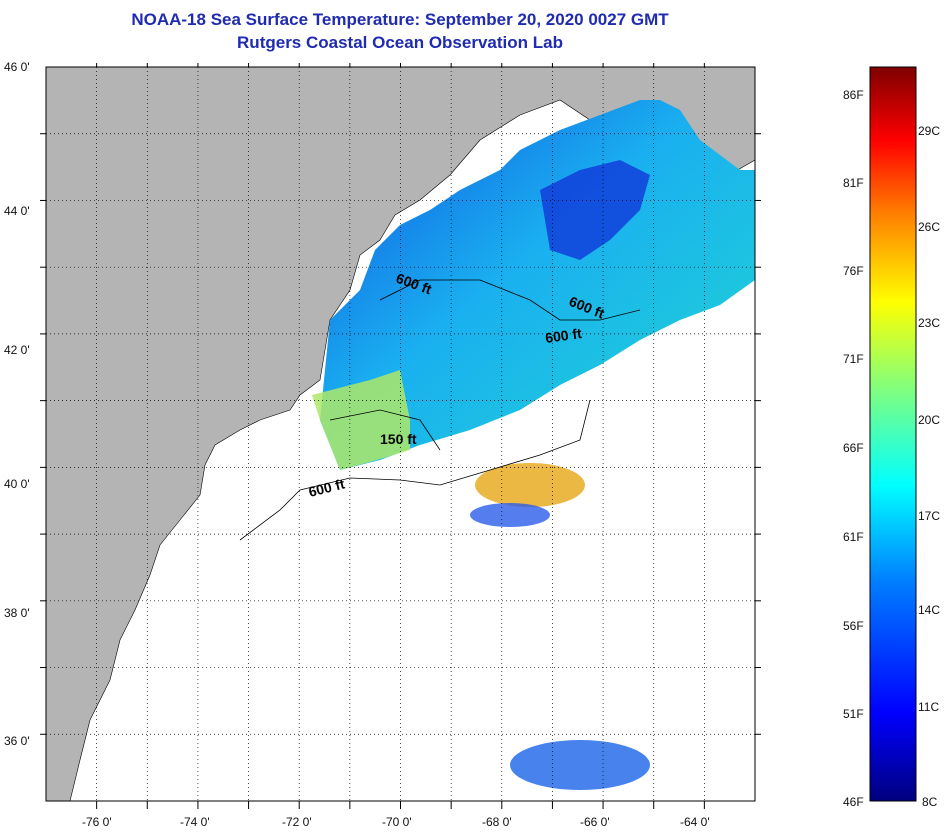 This screenshot has width=944, height=832. What do you see at coordinates (853, 359) in the screenshot?
I see `colorbar-f-label: 71F` at bounding box center [853, 359].